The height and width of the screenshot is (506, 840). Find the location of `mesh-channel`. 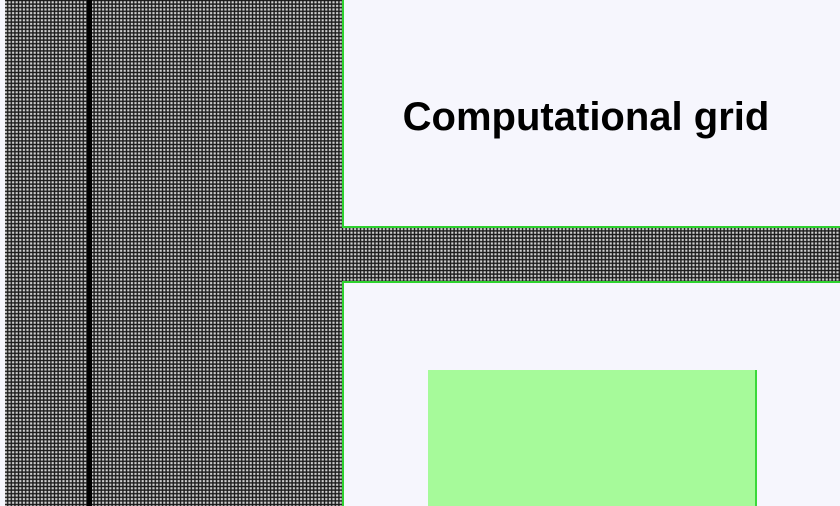

mesh-channel is located at coordinates (591, 255).